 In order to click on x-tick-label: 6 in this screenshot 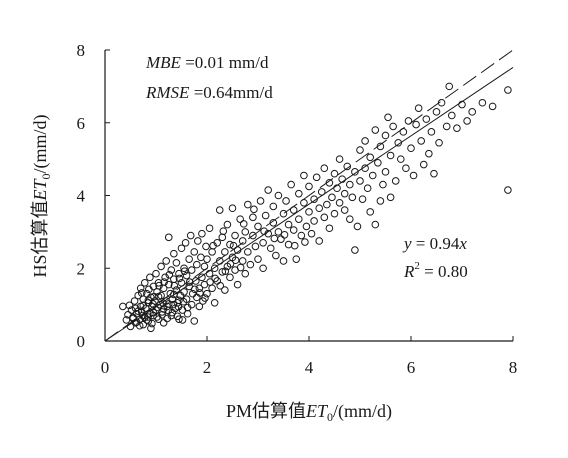, I will do `click(411, 367)`.